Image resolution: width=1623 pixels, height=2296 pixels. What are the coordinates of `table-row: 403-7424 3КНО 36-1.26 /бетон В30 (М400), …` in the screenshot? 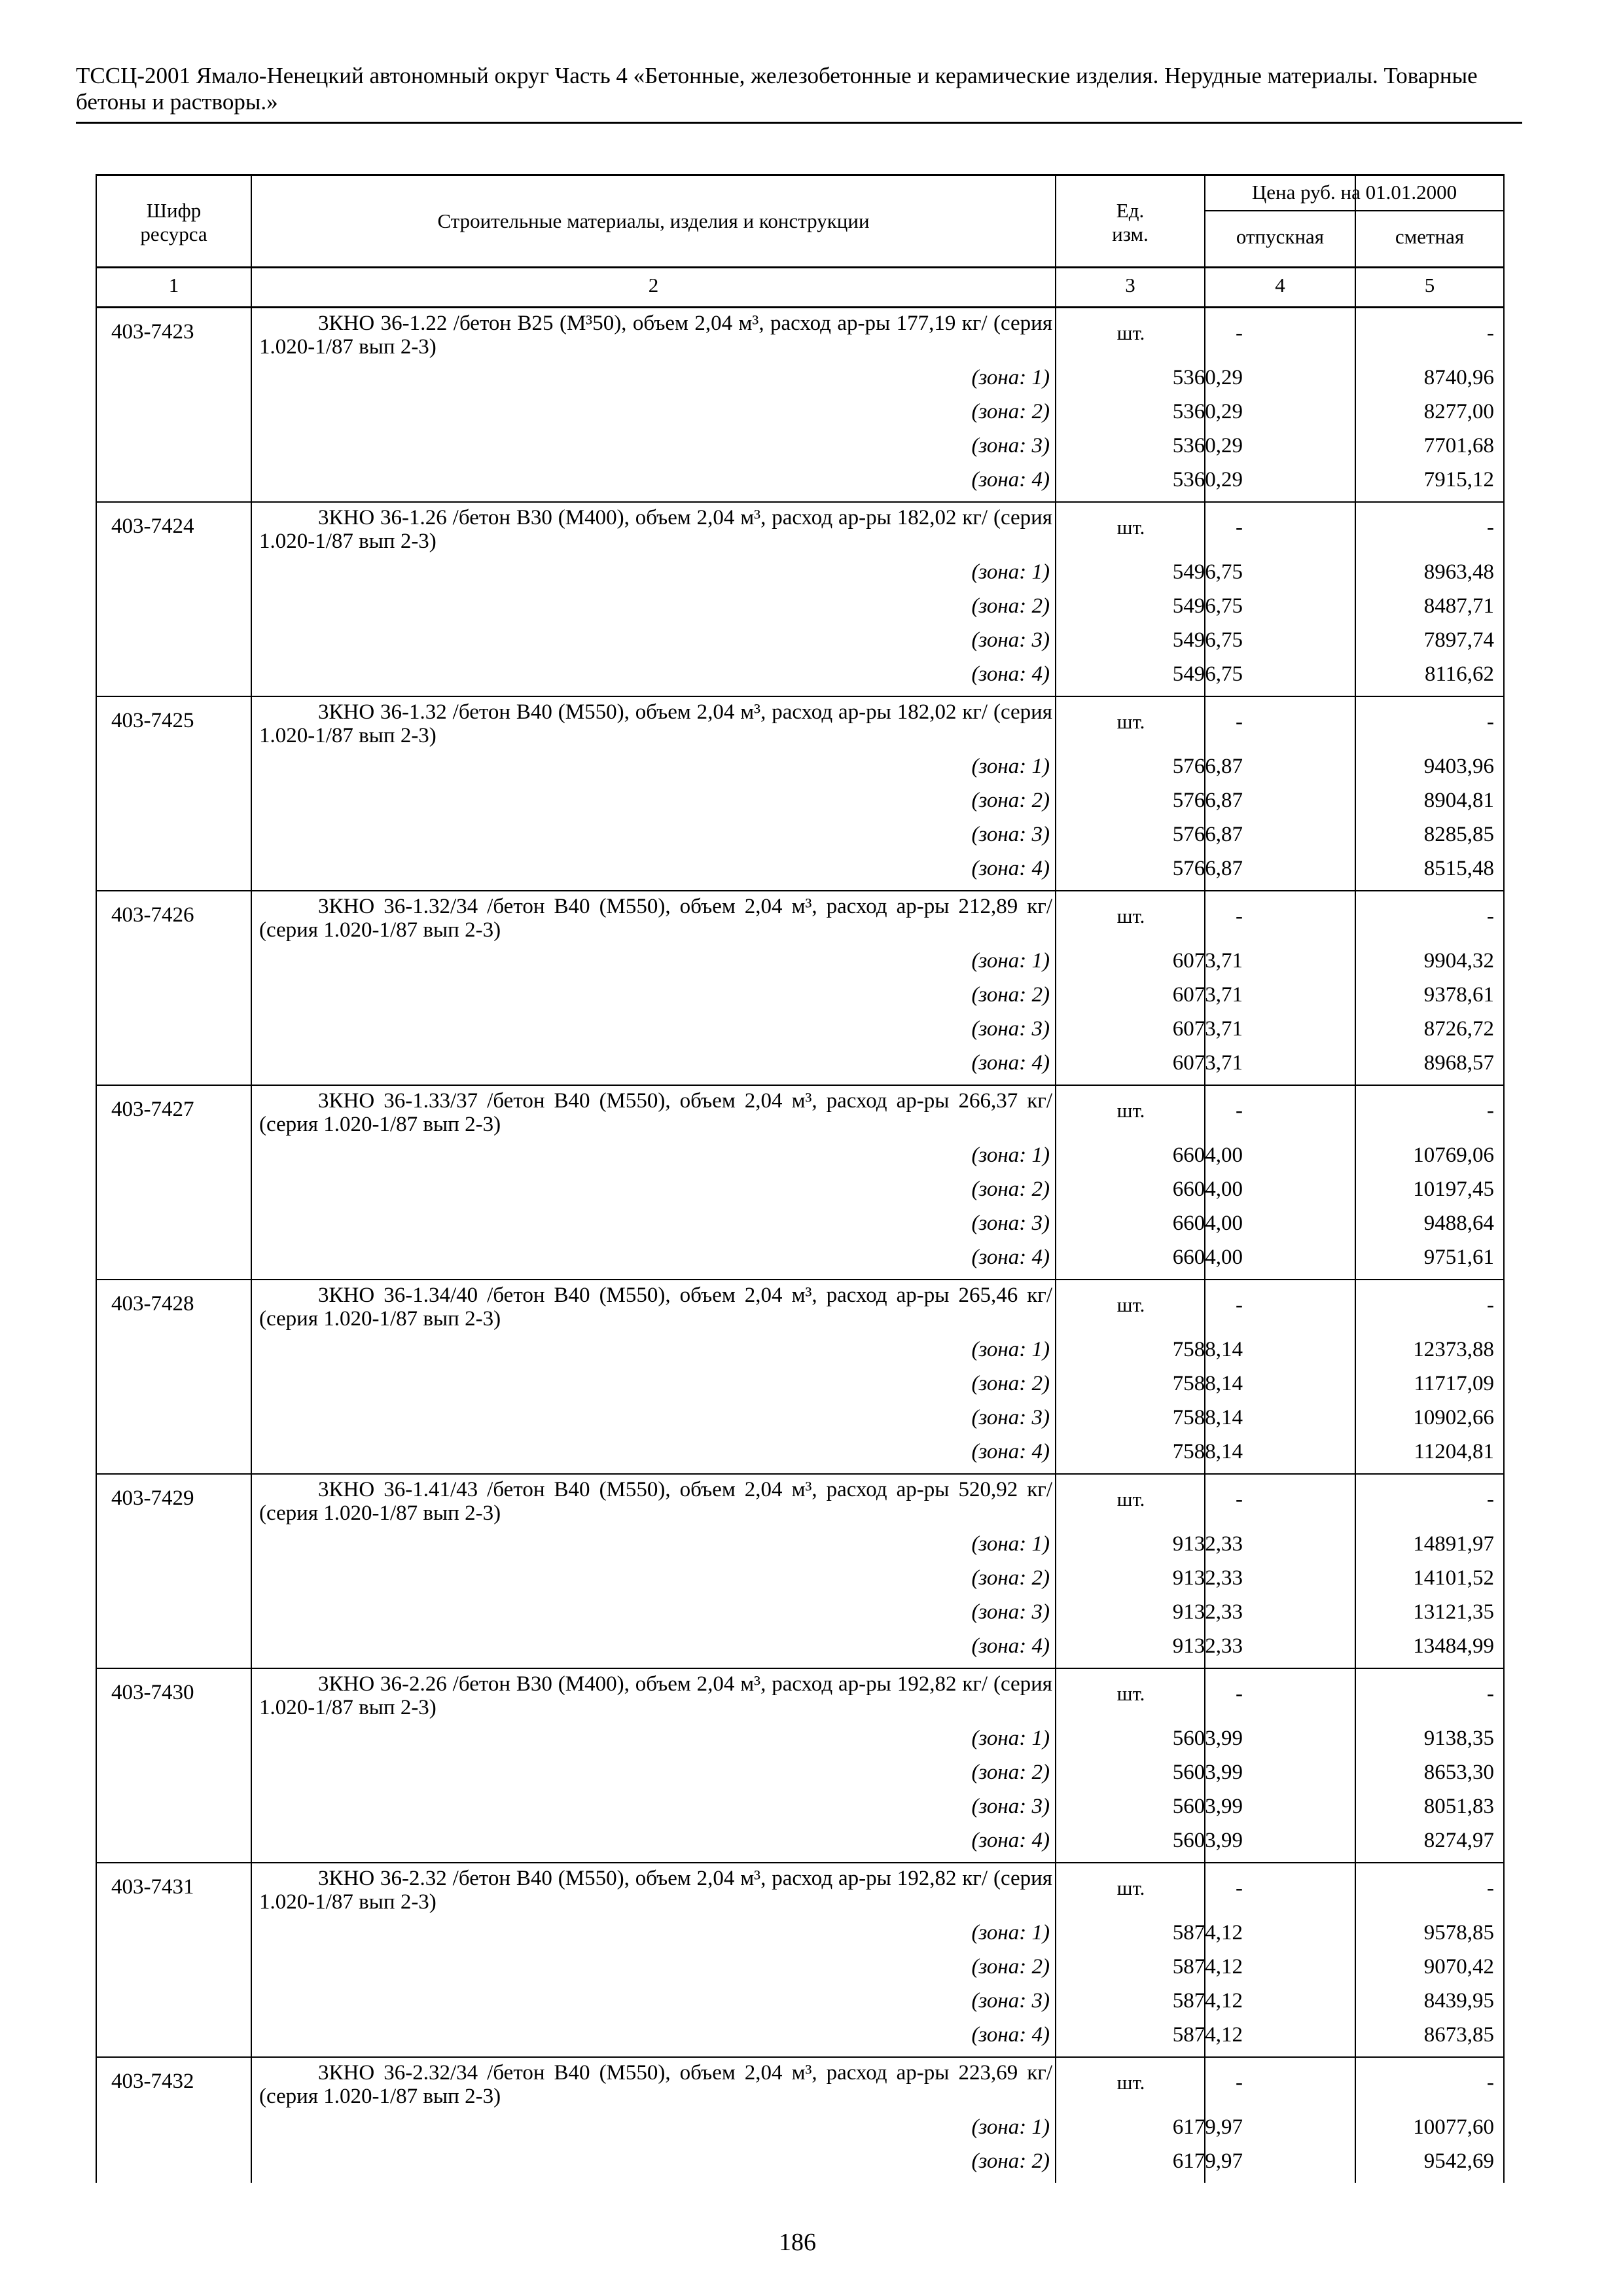 It's located at (800, 599).